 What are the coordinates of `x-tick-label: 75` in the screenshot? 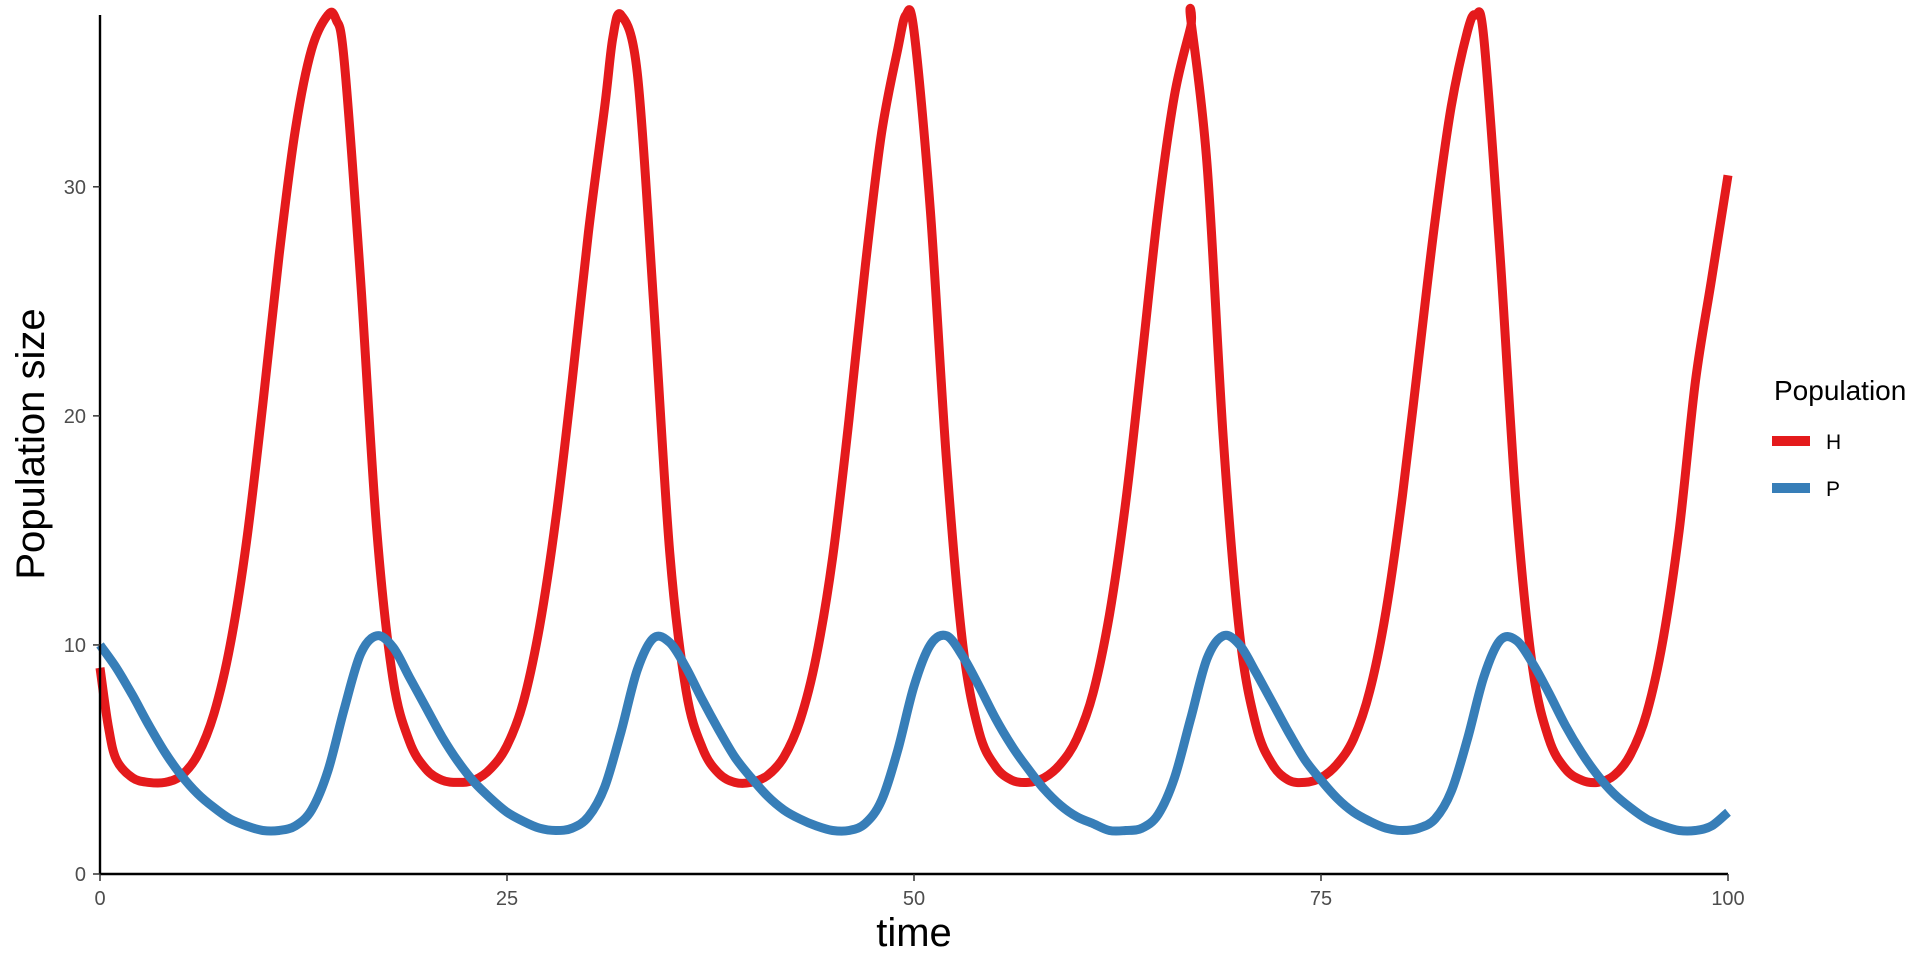 It's located at (1321, 899).